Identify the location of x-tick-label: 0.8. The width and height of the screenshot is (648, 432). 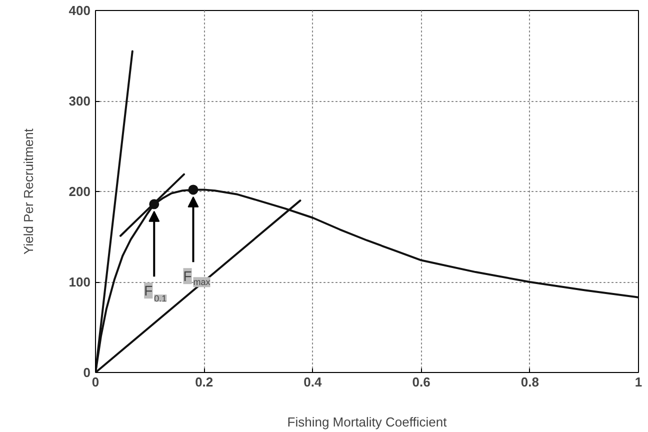
(529, 382).